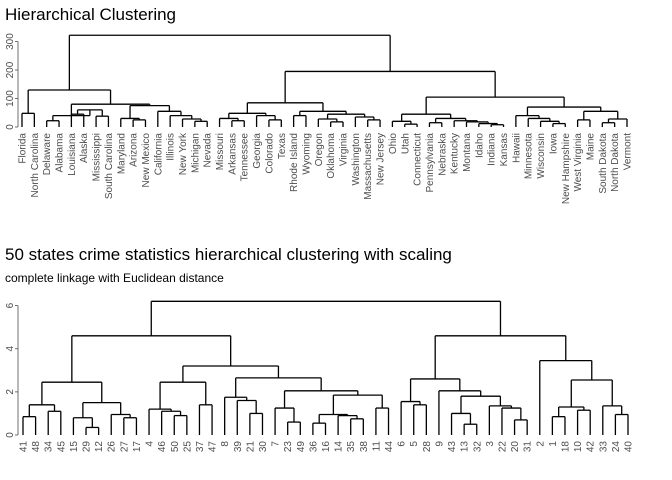 This screenshot has width=672, height=480. What do you see at coordinates (405, 143) in the screenshot?
I see `leaf-label: Utah` at bounding box center [405, 143].